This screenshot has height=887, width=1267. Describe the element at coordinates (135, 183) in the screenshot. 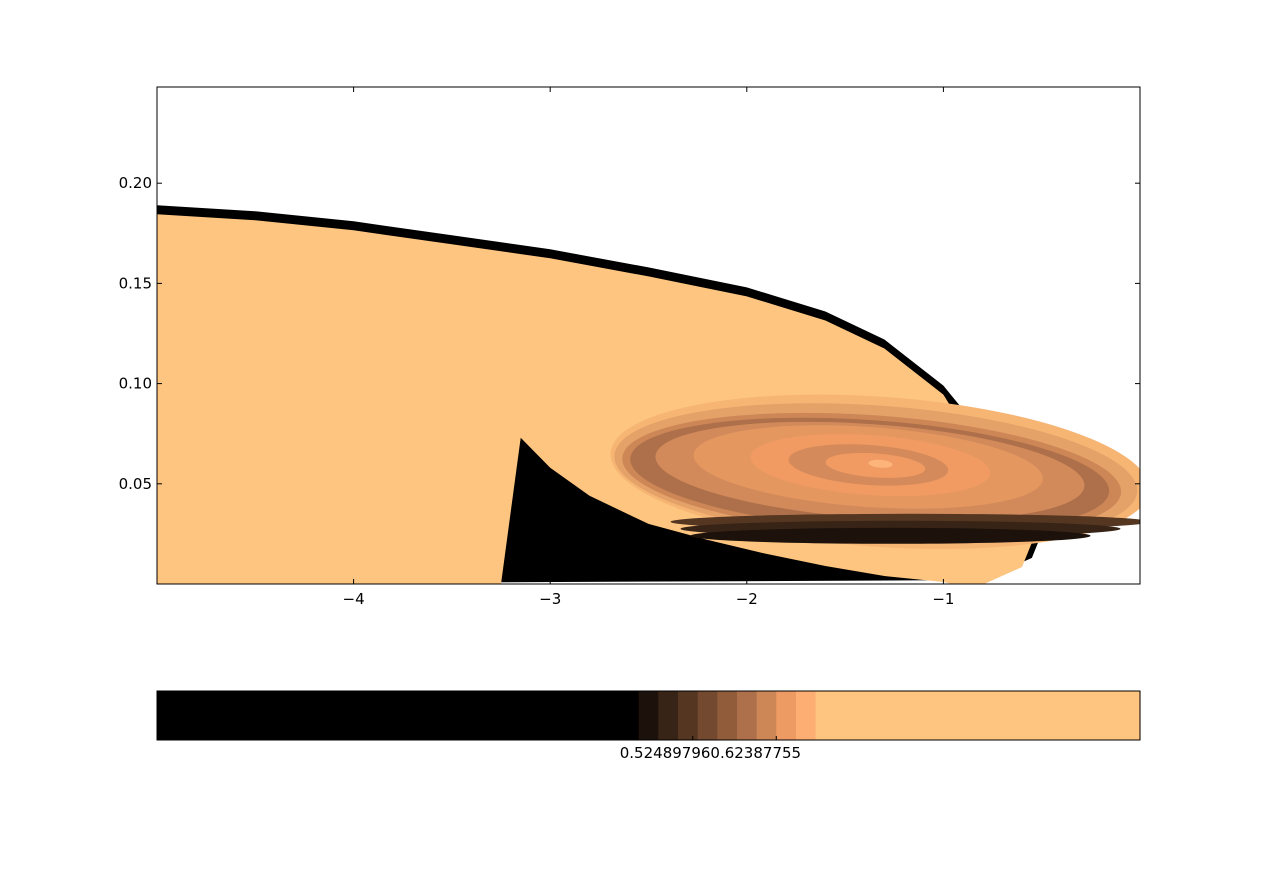

I see `y-tick-label: 0.20` at that location.